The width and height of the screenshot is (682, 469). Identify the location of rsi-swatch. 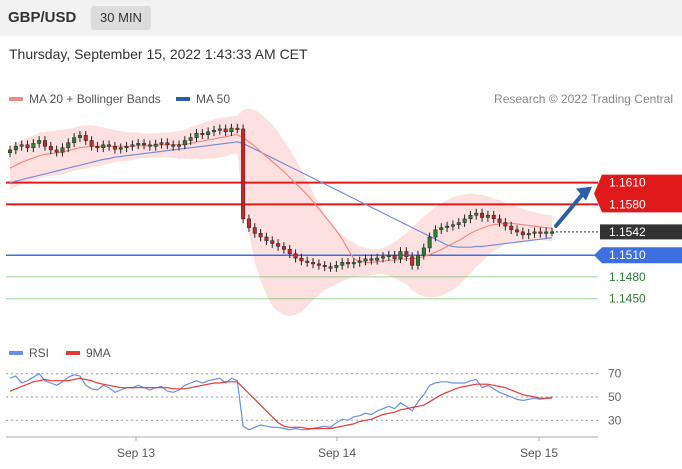
(16, 352).